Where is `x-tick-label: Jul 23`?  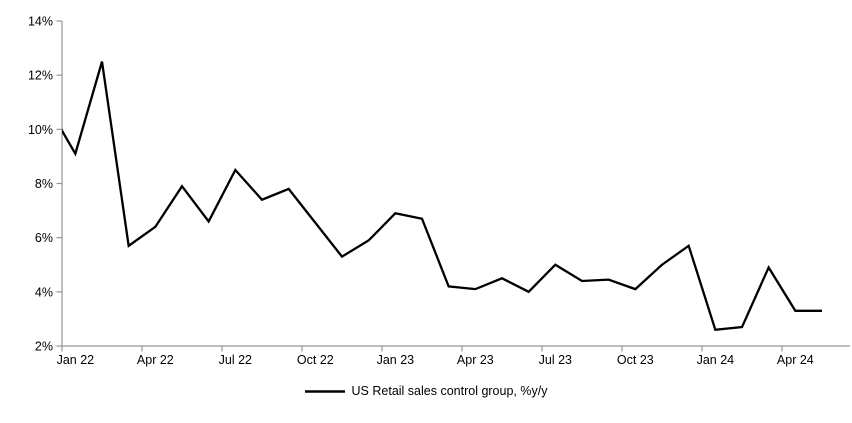
x-tick-label: Jul 23 is located at coordinates (555, 360).